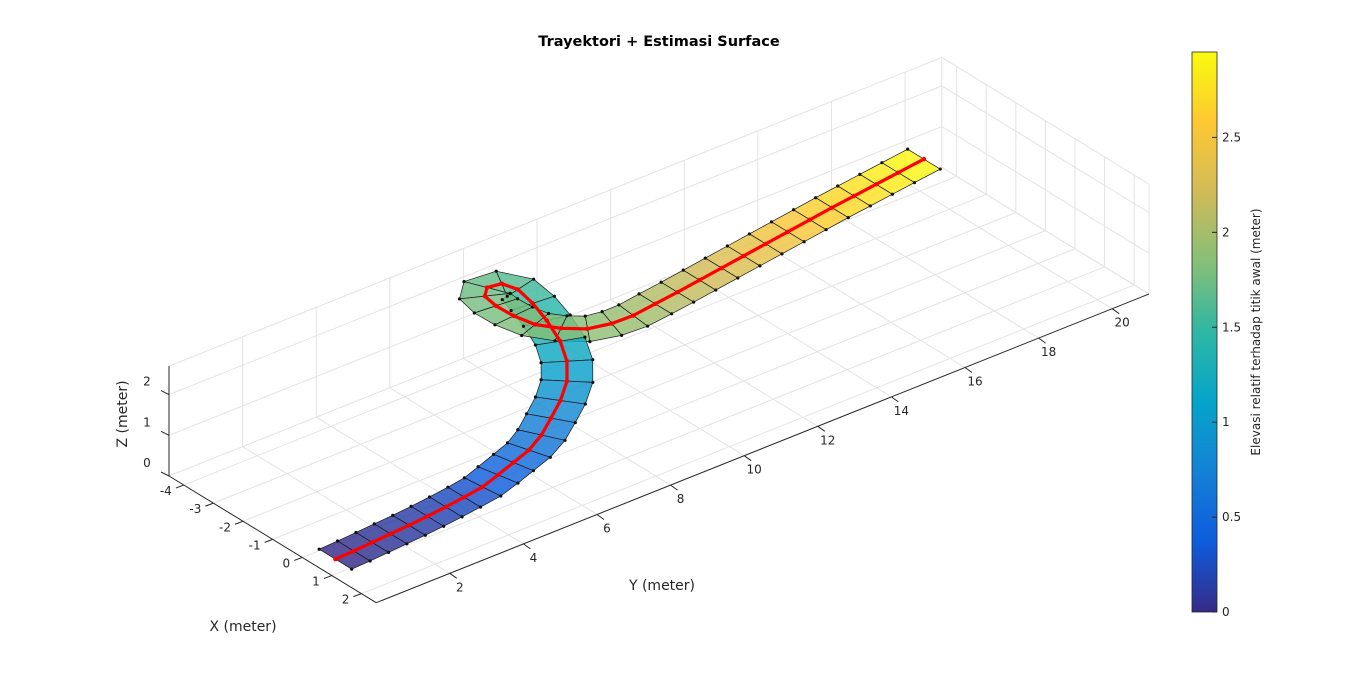  Describe the element at coordinates (147, 422) in the screenshot. I see `z-tick-label: 1` at that location.